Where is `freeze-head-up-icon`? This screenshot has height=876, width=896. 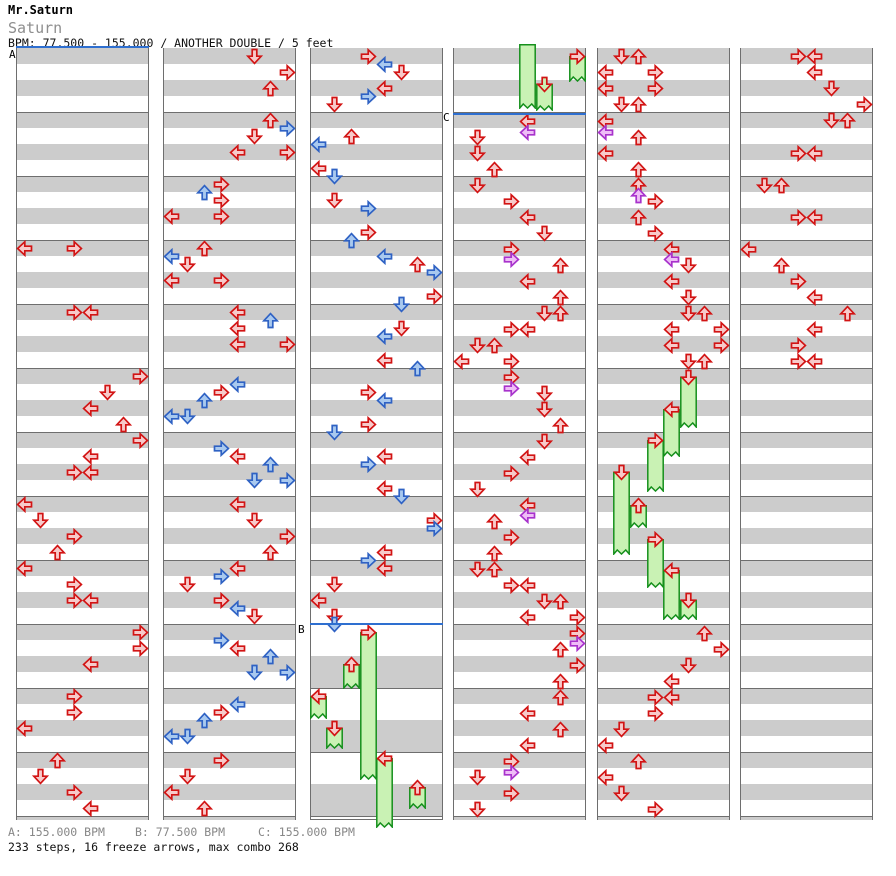
freeze-head-up-icon is located at coordinates (418, 786).